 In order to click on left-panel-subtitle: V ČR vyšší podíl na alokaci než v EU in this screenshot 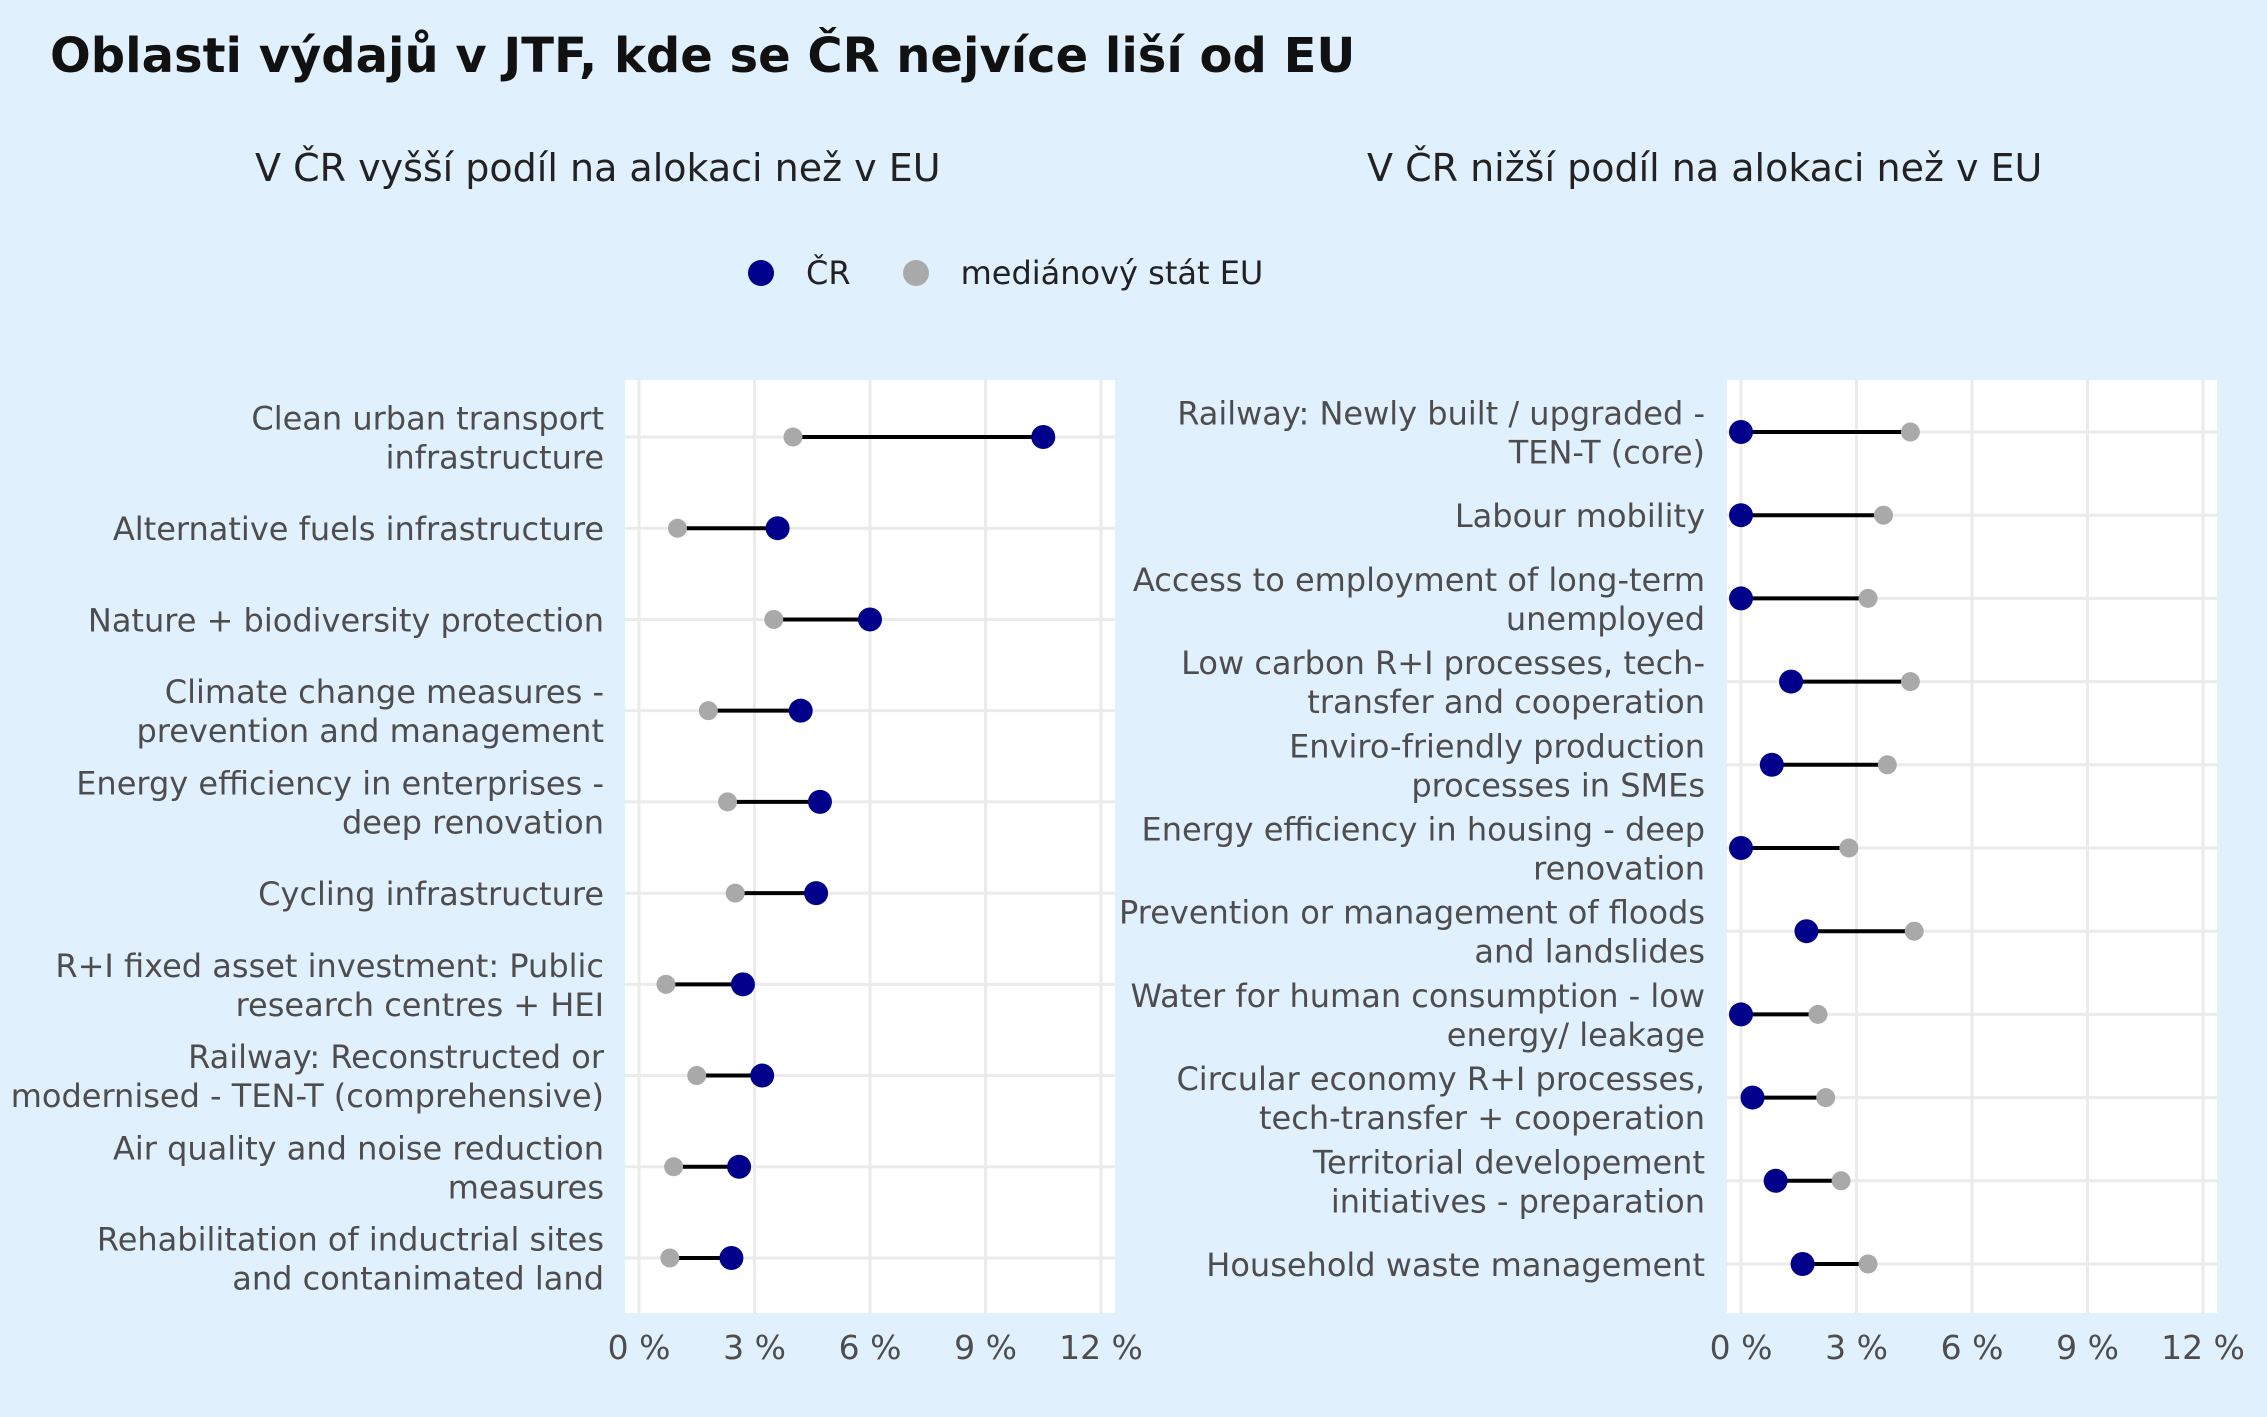, I will do `click(598, 168)`.